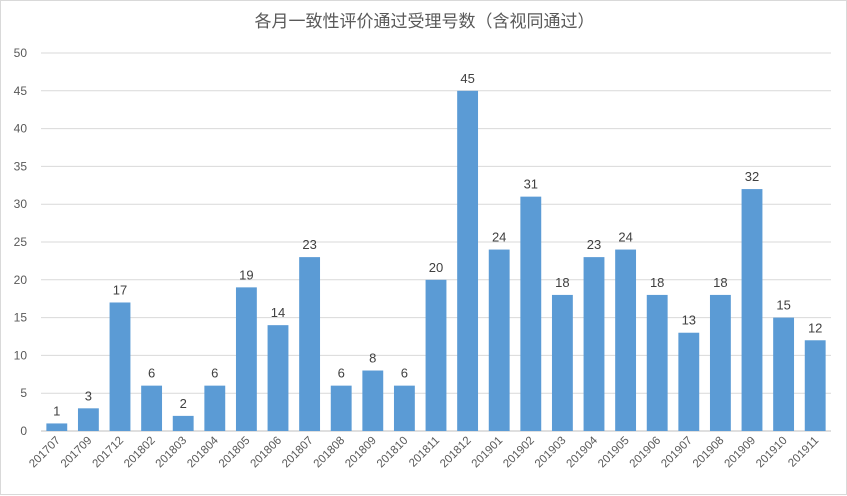 The width and height of the screenshot is (847, 496). What do you see at coordinates (783, 305) in the screenshot?
I see `data-label-201910: 15` at bounding box center [783, 305].